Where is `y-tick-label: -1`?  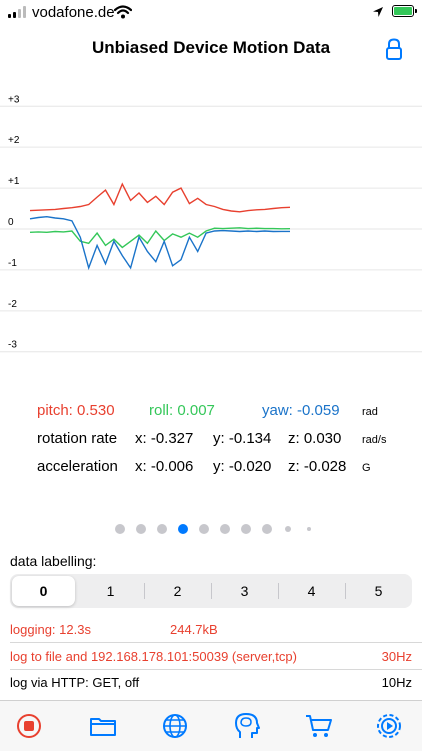
y-tick-label: -1 is located at coordinates (12, 263).